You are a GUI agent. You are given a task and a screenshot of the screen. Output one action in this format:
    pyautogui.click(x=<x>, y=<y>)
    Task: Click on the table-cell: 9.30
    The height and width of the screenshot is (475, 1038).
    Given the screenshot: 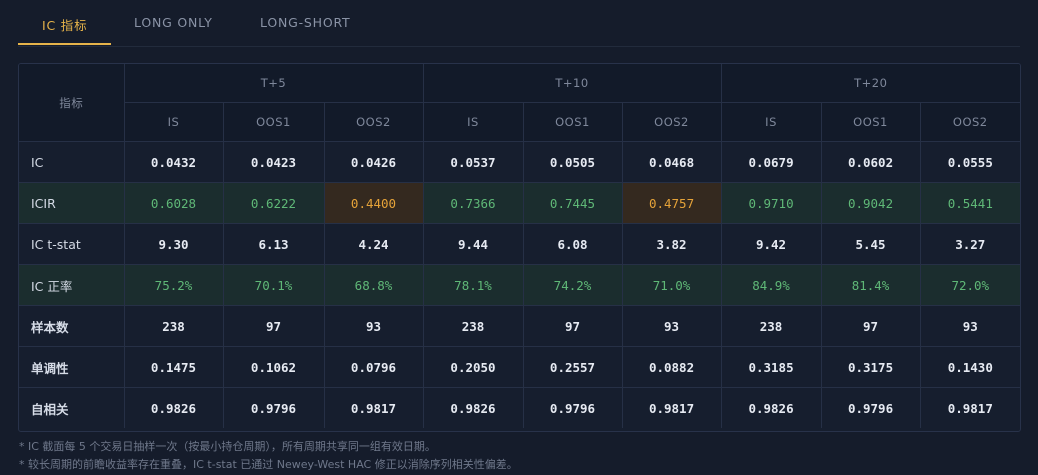 What is the action you would take?
    pyautogui.click(x=174, y=244)
    